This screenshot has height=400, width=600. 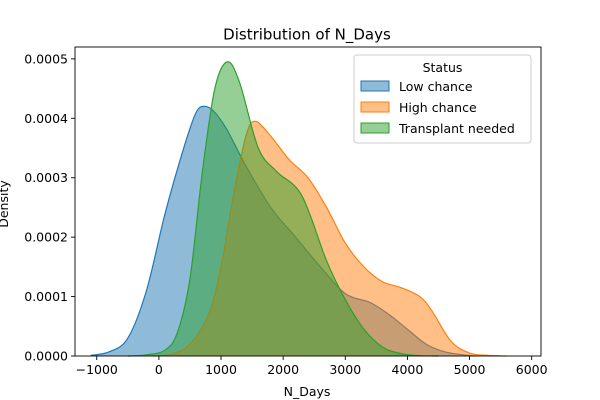 I want to click on y-tick-label: 0.0005, so click(x=46, y=58).